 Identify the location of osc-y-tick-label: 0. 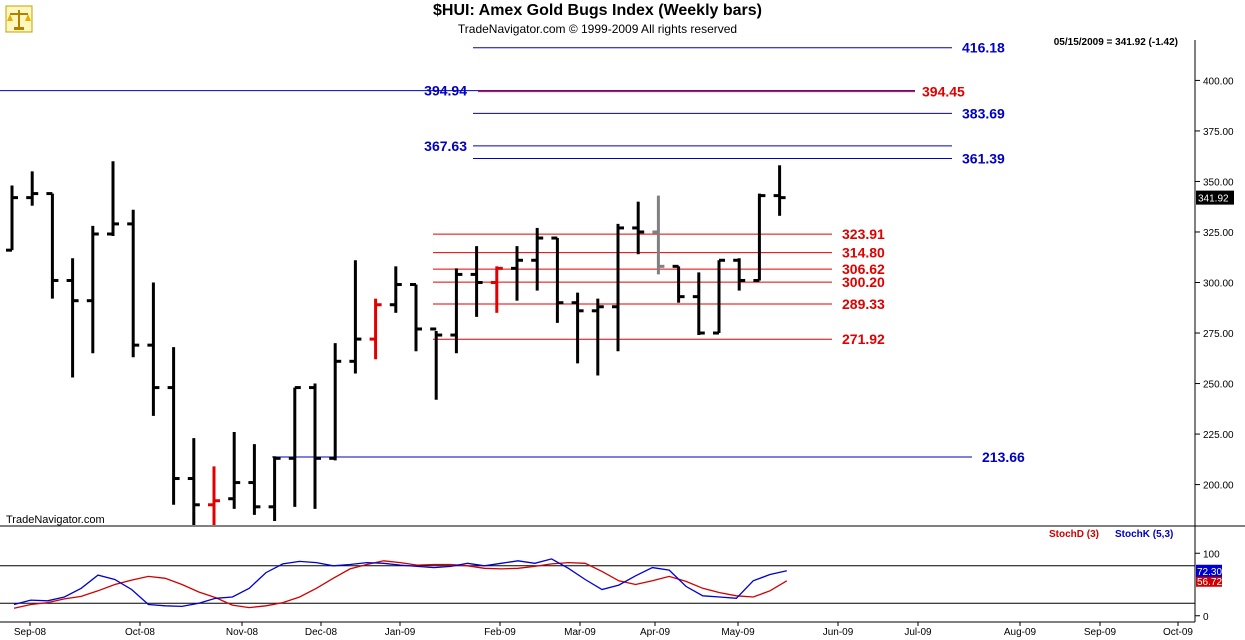
(1206, 617).